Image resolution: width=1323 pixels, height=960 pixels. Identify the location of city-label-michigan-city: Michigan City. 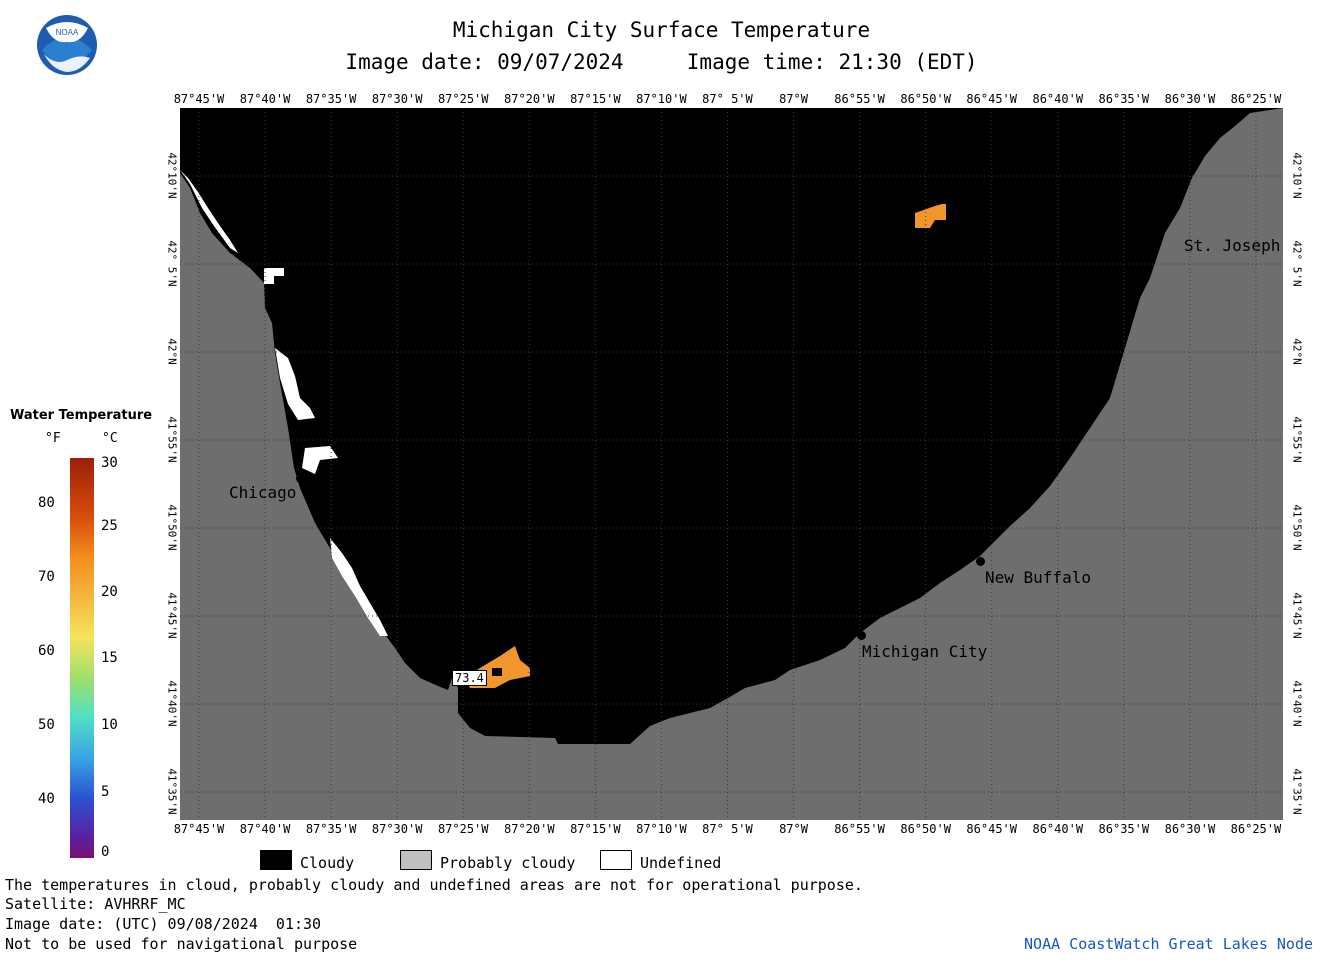
(925, 651).